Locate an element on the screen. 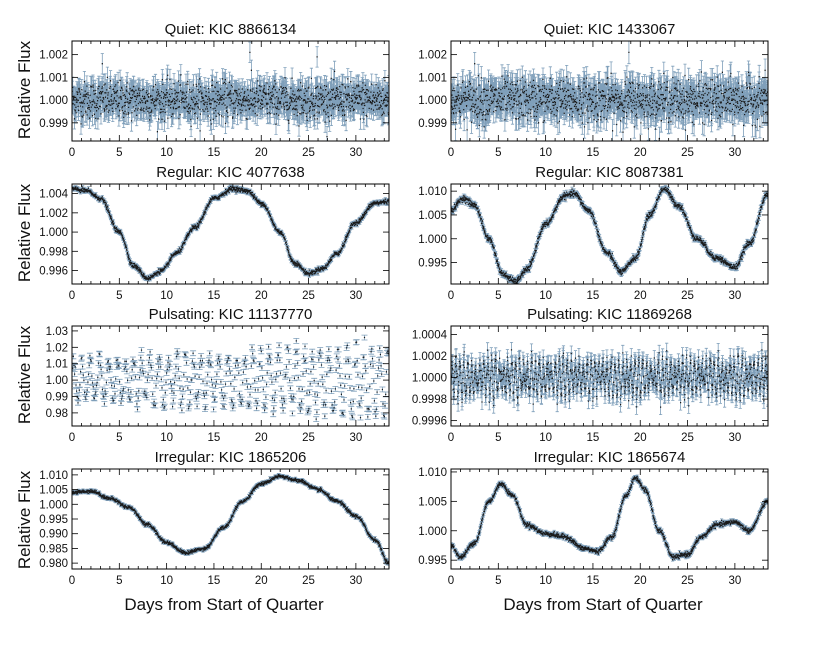 The height and width of the screenshot is (647, 830). panel-title: Irregular: KIC 1865206 is located at coordinates (231, 457).